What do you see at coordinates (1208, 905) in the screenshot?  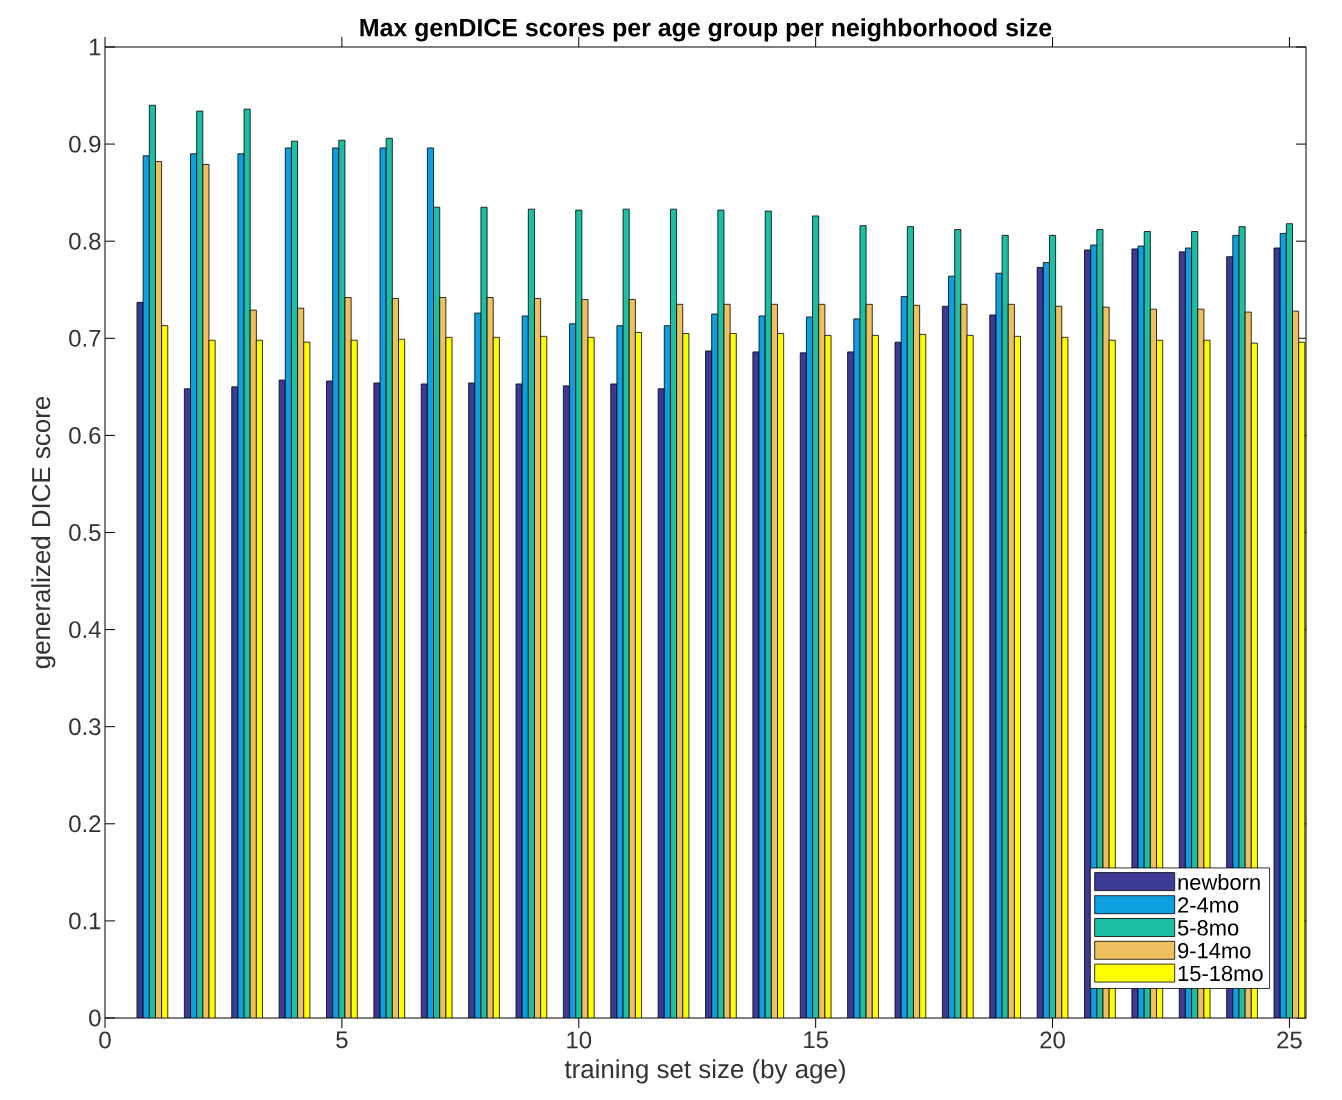 I see `legend-label: 2-4mo` at bounding box center [1208, 905].